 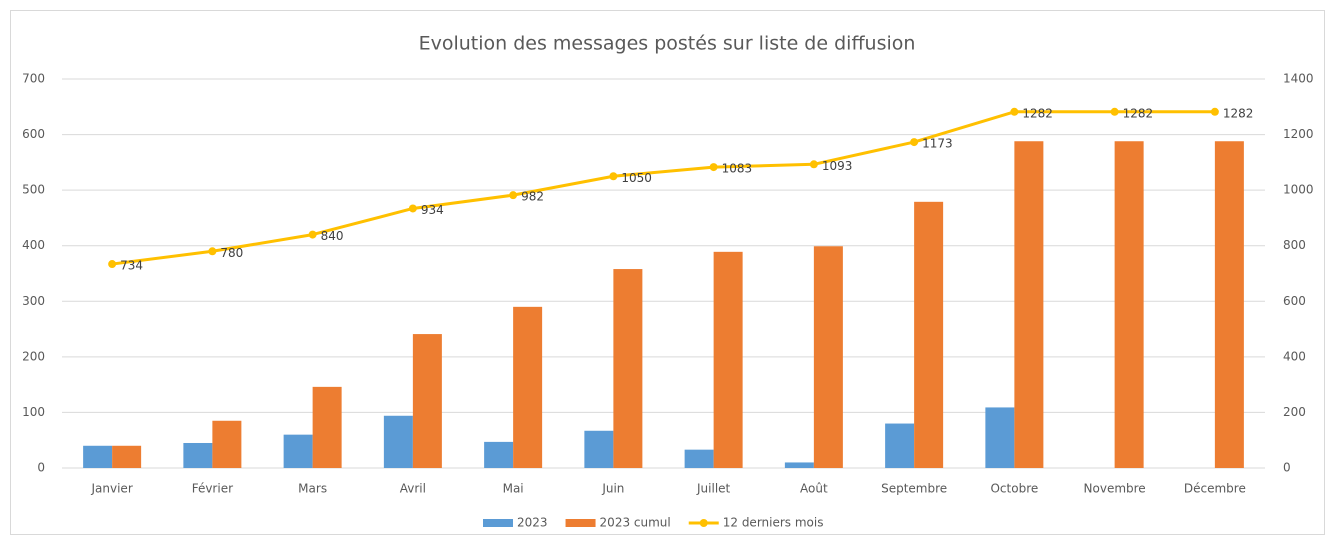 I want to click on data-label: 1050, so click(x=636, y=178).